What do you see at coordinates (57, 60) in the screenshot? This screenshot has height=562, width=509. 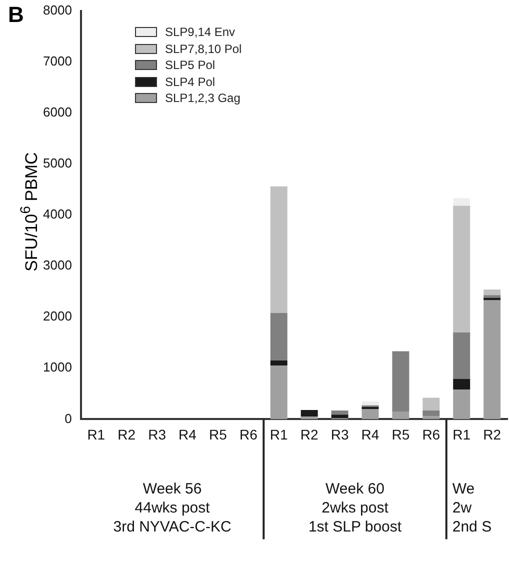 I see `y-tick-label: 7000` at bounding box center [57, 60].